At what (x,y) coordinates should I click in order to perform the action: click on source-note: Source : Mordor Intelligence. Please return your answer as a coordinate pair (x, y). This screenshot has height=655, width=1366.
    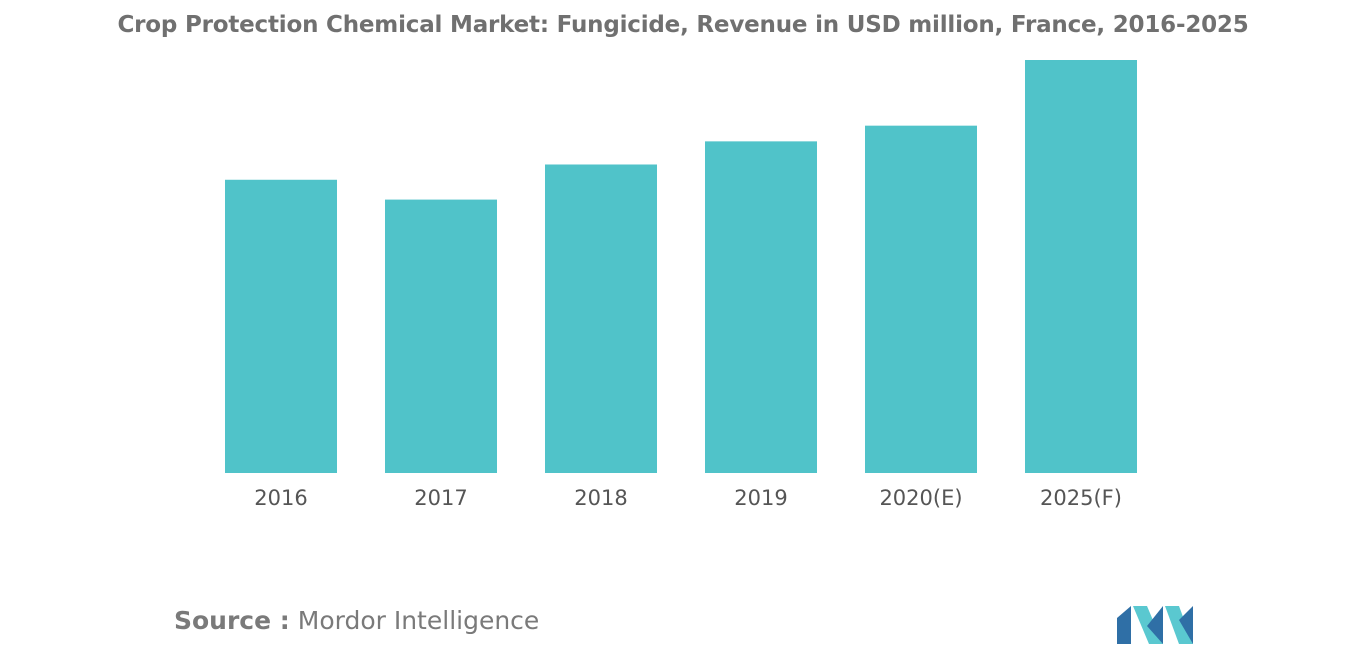
    Looking at the image, I should click on (356, 620).